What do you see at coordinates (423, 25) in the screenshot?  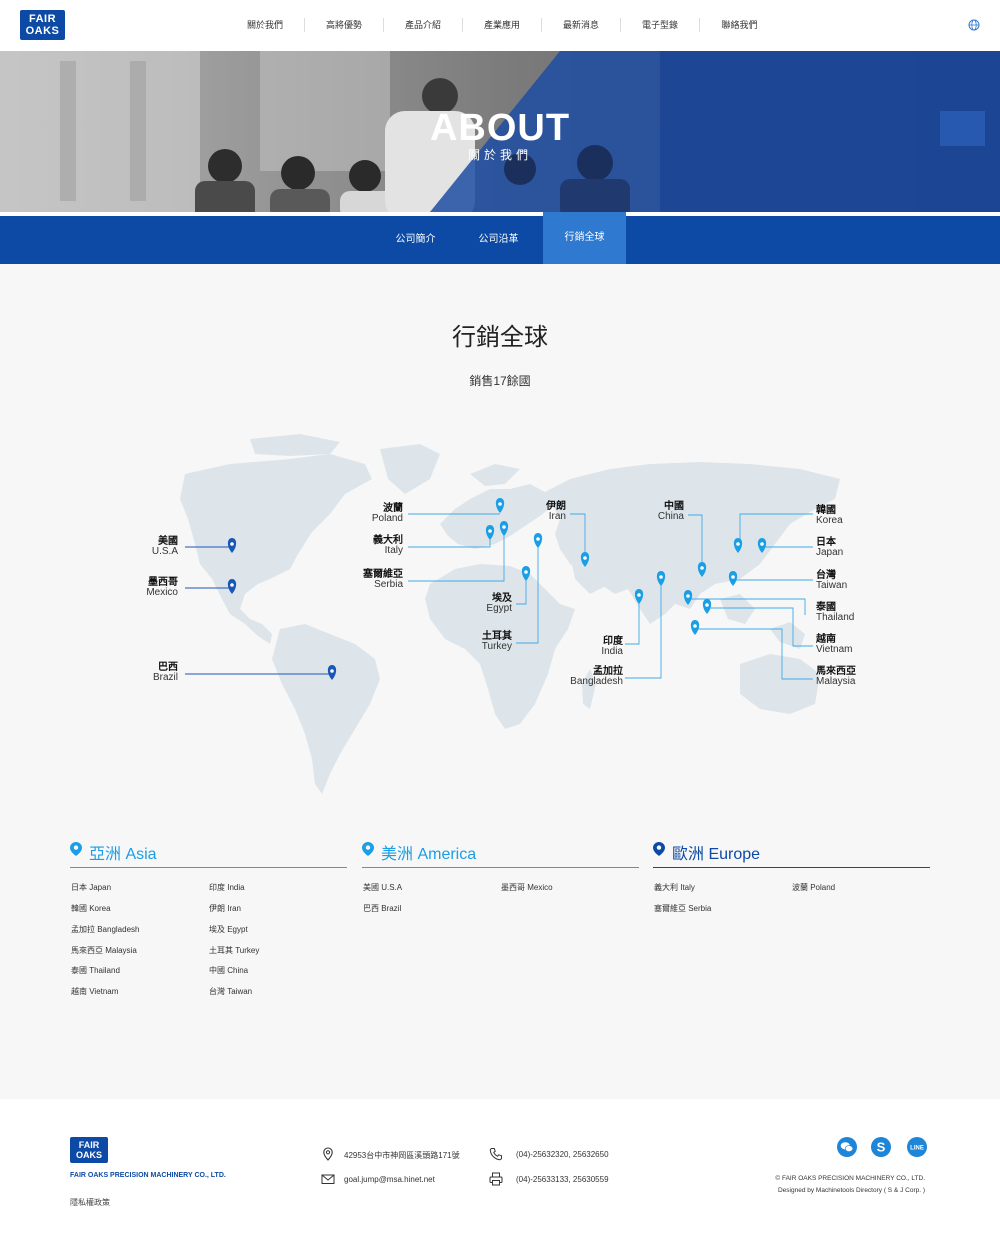 I see `nav-products: 產品介紹` at bounding box center [423, 25].